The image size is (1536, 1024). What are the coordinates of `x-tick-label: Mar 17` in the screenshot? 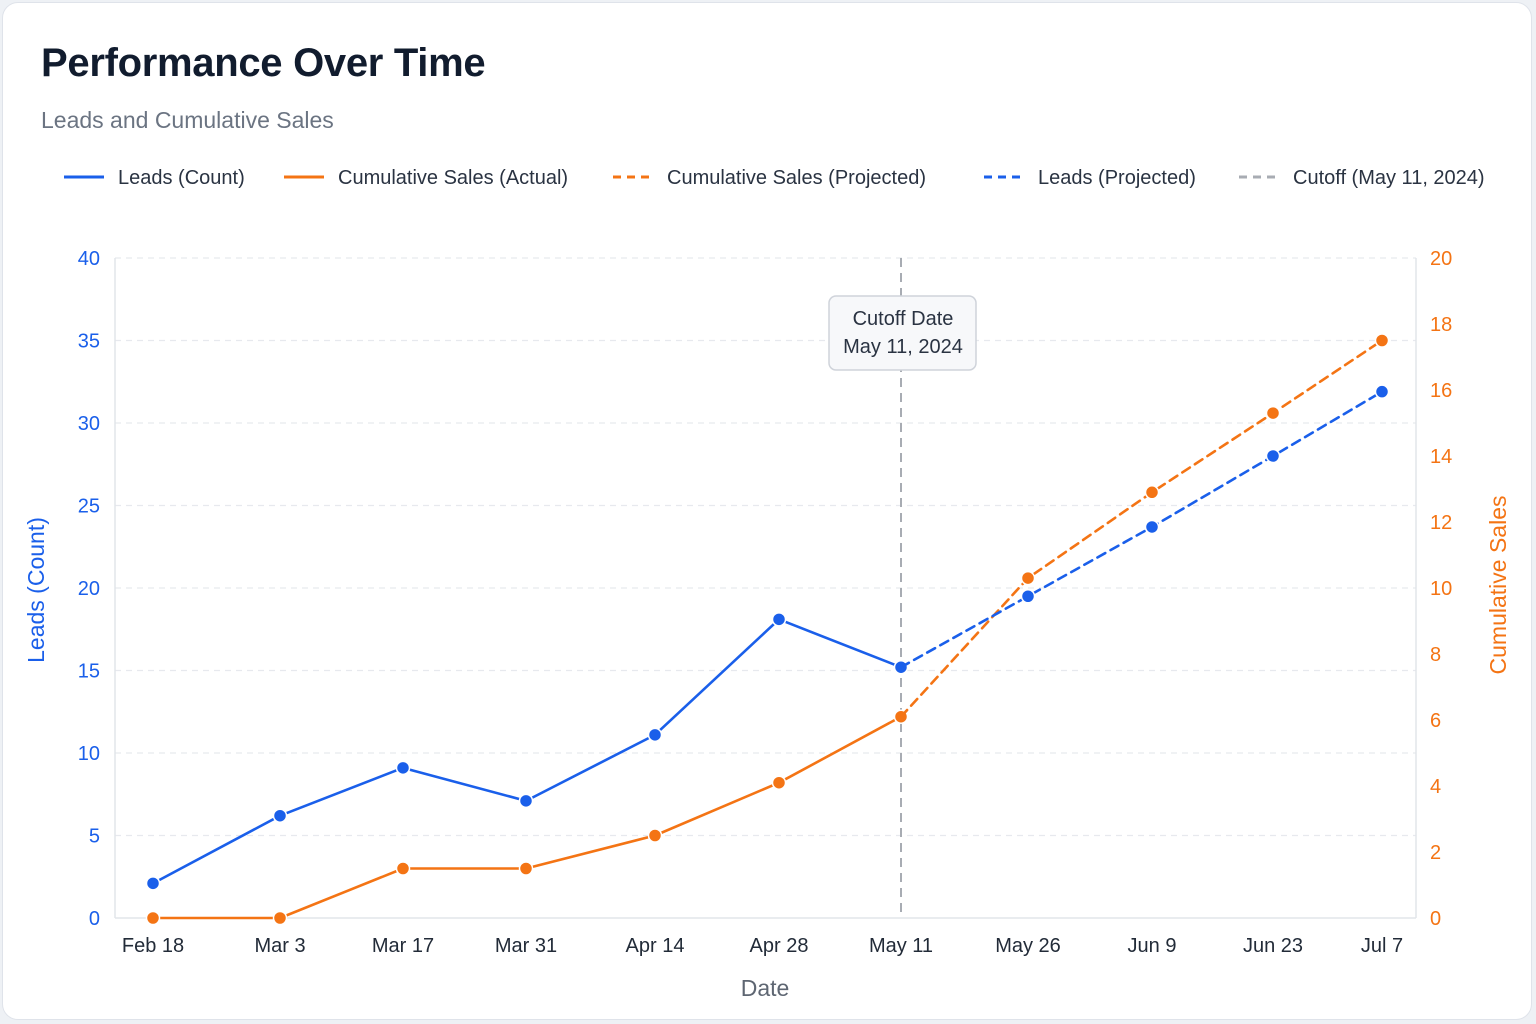 It's located at (403, 946).